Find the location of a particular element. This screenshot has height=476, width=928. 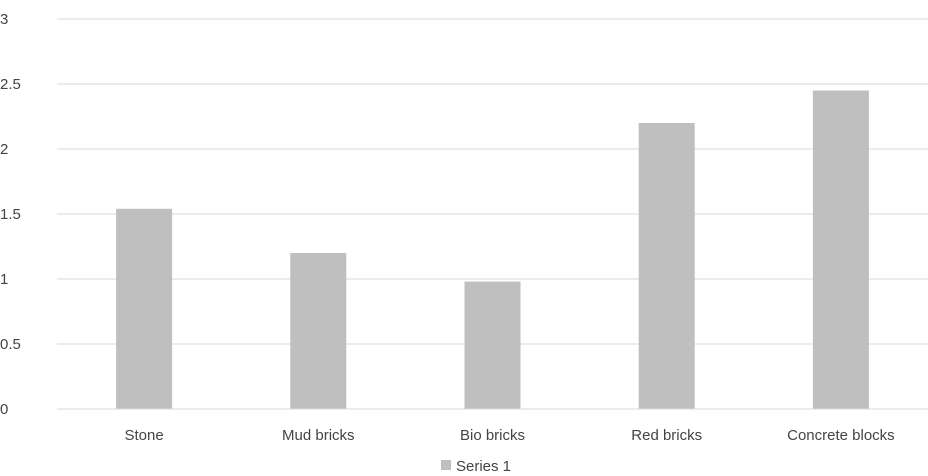

y-tick-label: 3 is located at coordinates (4, 19).